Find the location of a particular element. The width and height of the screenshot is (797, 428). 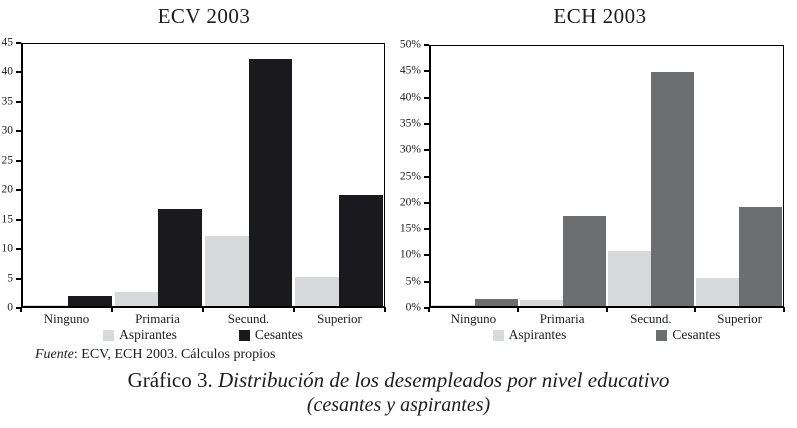

source-note: Fuente: ECV, ECH 2003. Cálculos propios is located at coordinates (155, 355).